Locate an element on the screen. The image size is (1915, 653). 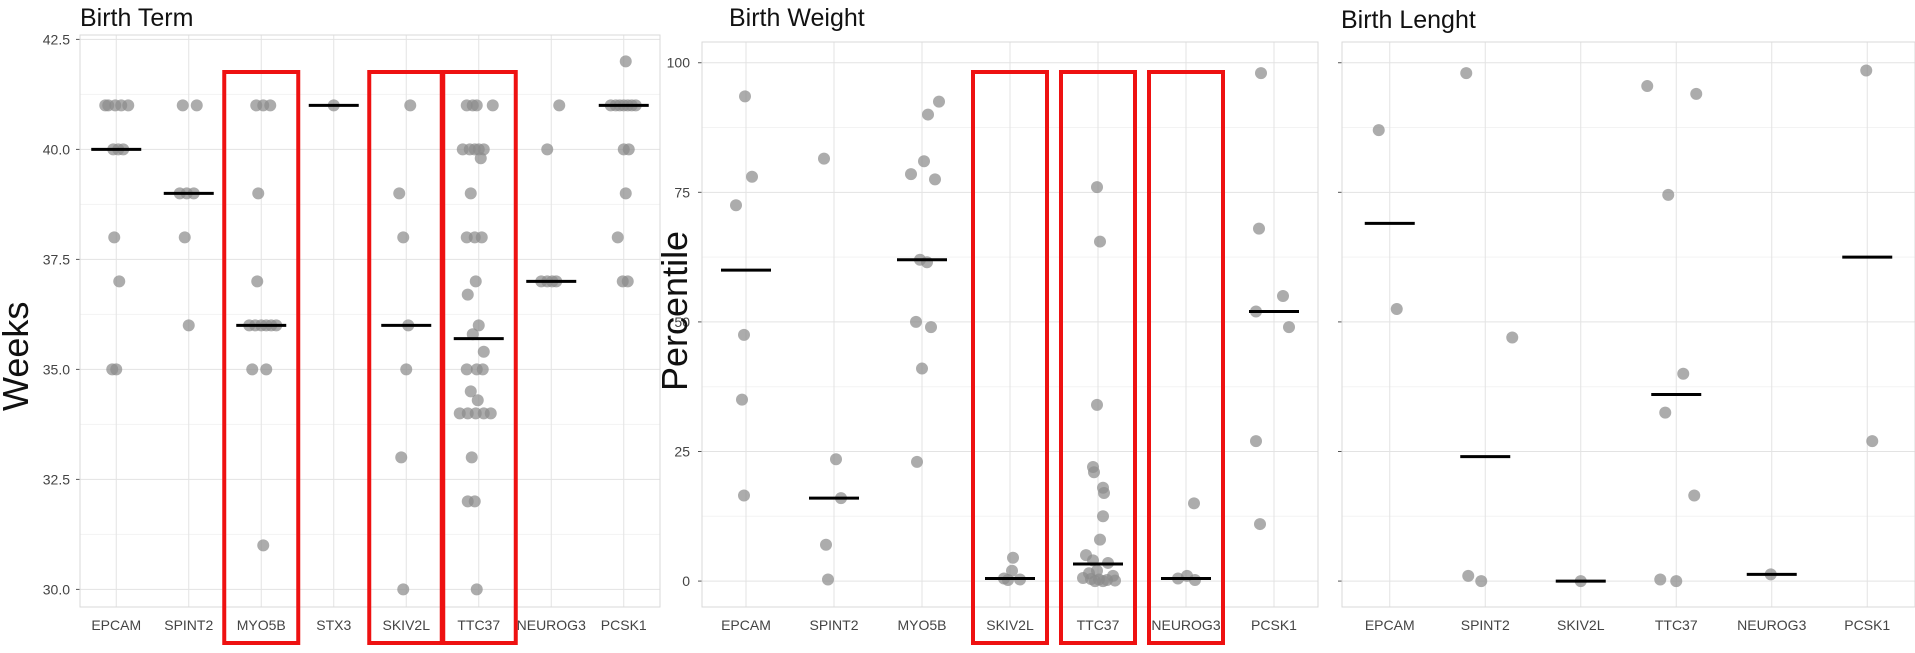
panel-2-x-tick-label: TTC37 is located at coordinates (1098, 625).